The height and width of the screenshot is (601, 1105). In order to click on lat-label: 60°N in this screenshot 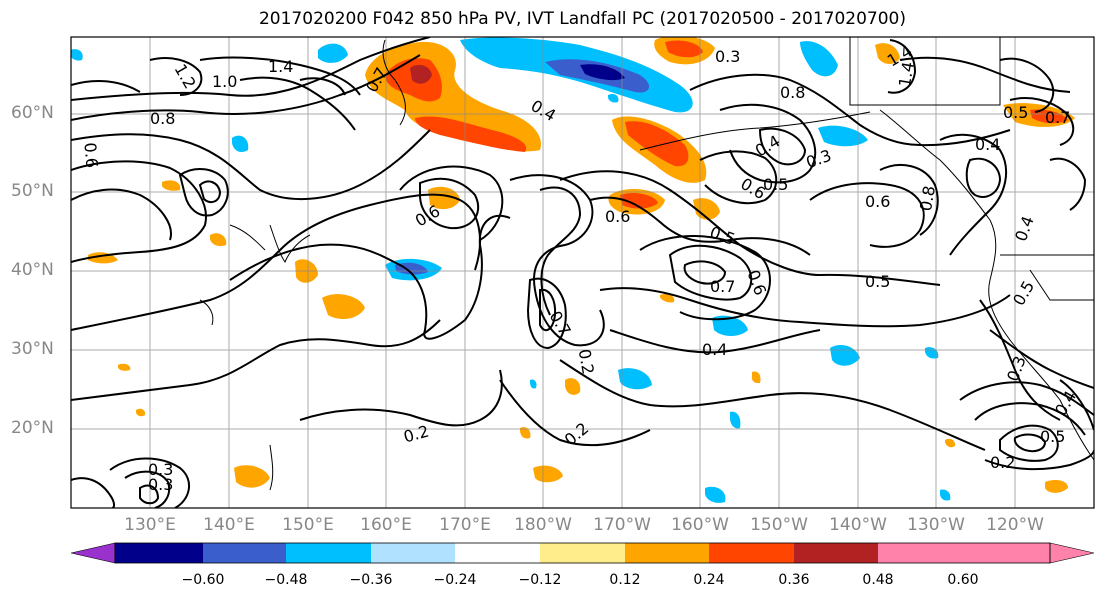, I will do `click(32, 113)`.